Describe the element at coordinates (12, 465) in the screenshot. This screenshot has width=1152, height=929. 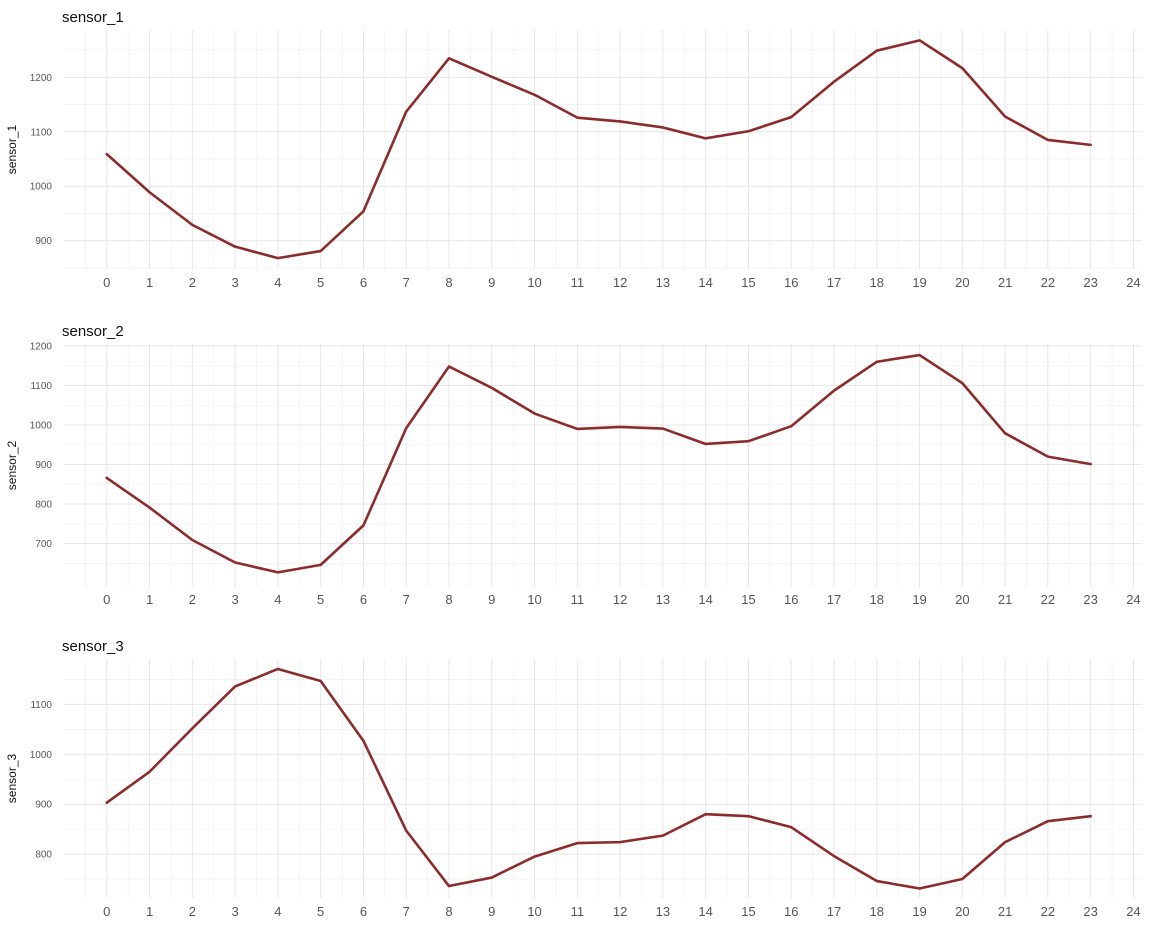
I see `y-axis-label: sensor_2` at that location.